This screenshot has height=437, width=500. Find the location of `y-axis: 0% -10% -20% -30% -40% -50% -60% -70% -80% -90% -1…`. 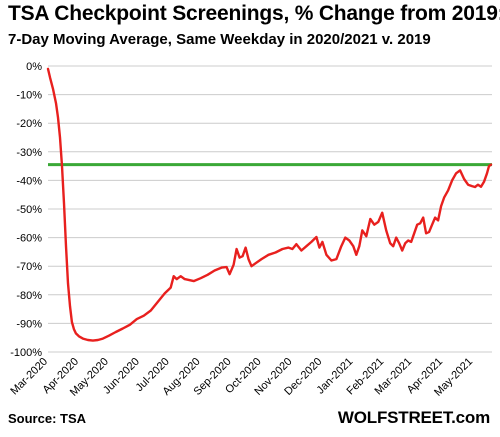

y-axis: 0% -10% -20% -30% -40% -50% -60% -70% -80% -90% -1… is located at coordinates (26, 210).